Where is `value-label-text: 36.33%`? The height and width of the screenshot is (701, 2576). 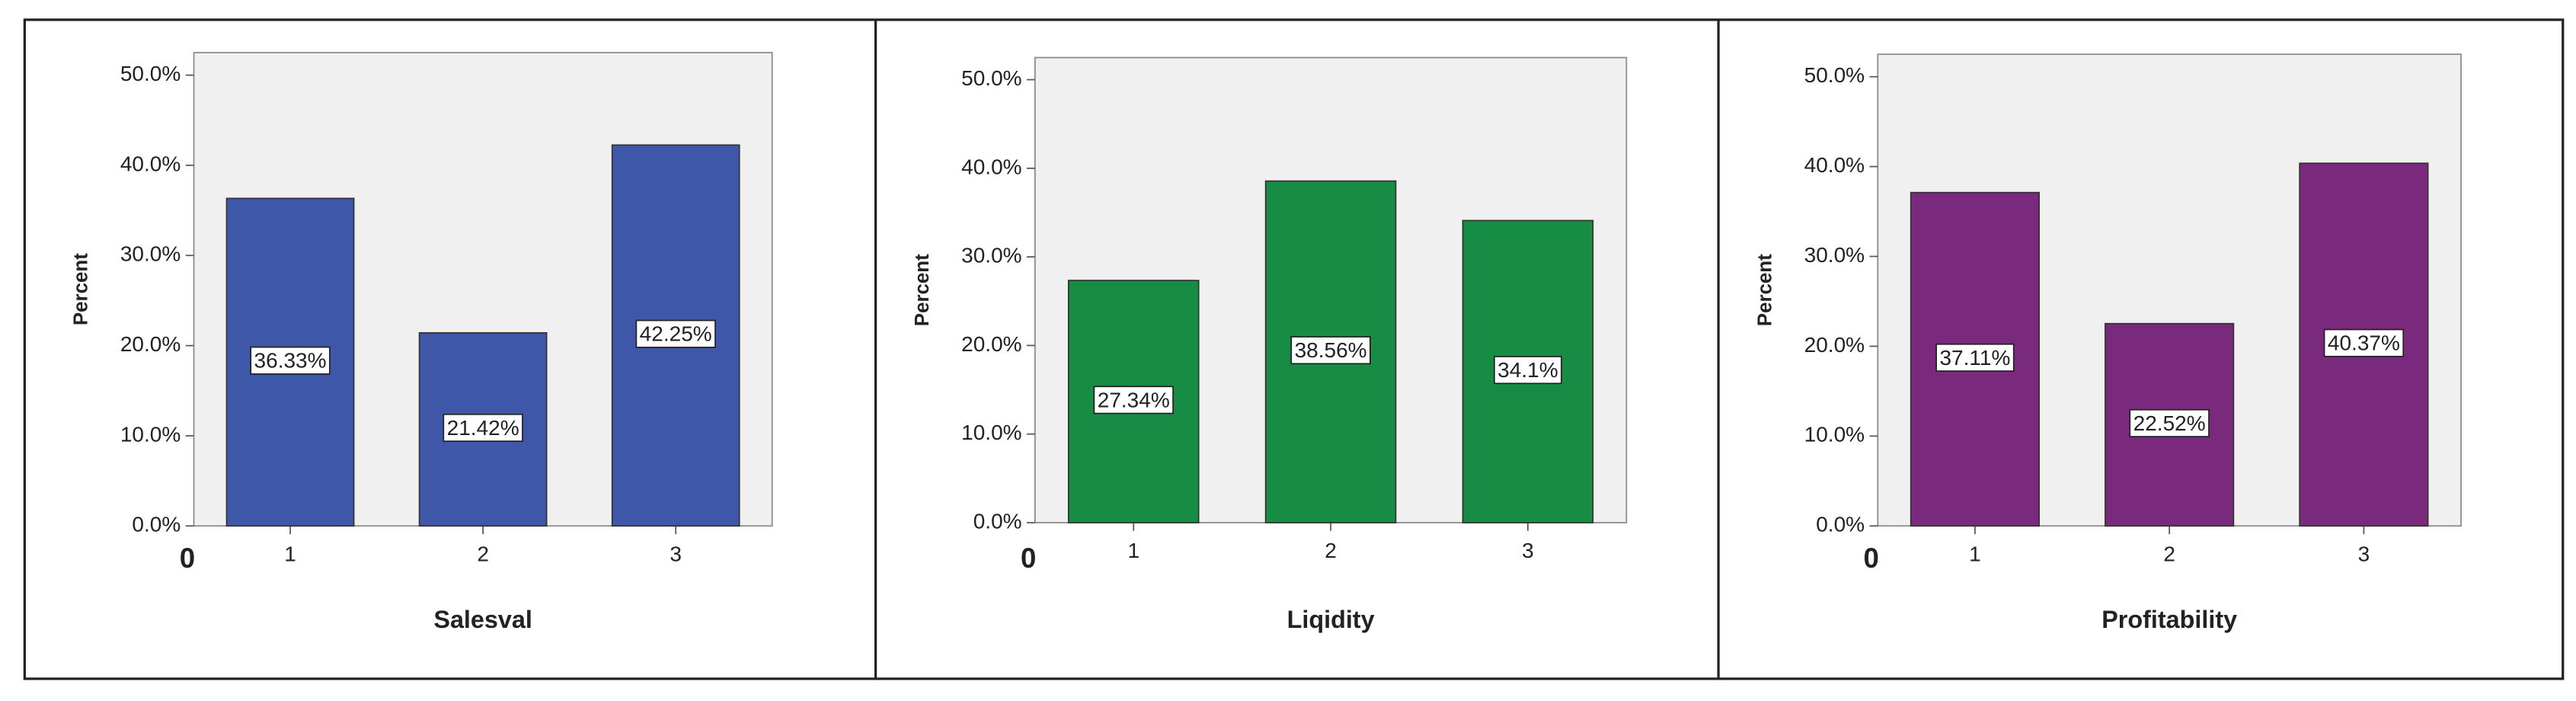 value-label-text: 36.33% is located at coordinates (290, 361).